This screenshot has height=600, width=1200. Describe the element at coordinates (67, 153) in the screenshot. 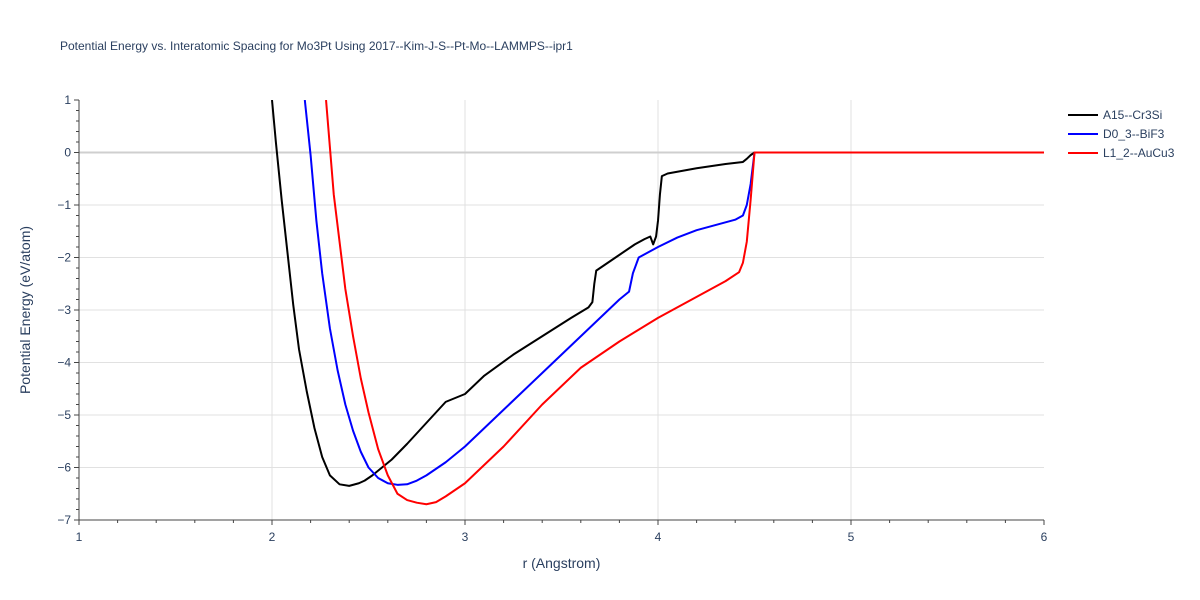

I see `y-tick-label: 0` at that location.